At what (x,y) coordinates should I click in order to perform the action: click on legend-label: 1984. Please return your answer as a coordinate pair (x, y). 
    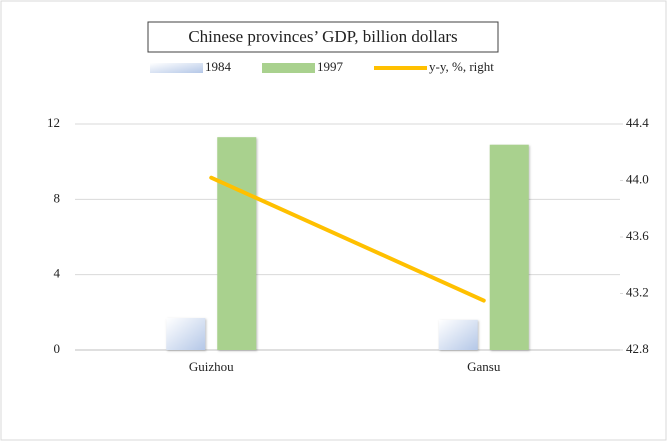
    Looking at the image, I should click on (218, 66).